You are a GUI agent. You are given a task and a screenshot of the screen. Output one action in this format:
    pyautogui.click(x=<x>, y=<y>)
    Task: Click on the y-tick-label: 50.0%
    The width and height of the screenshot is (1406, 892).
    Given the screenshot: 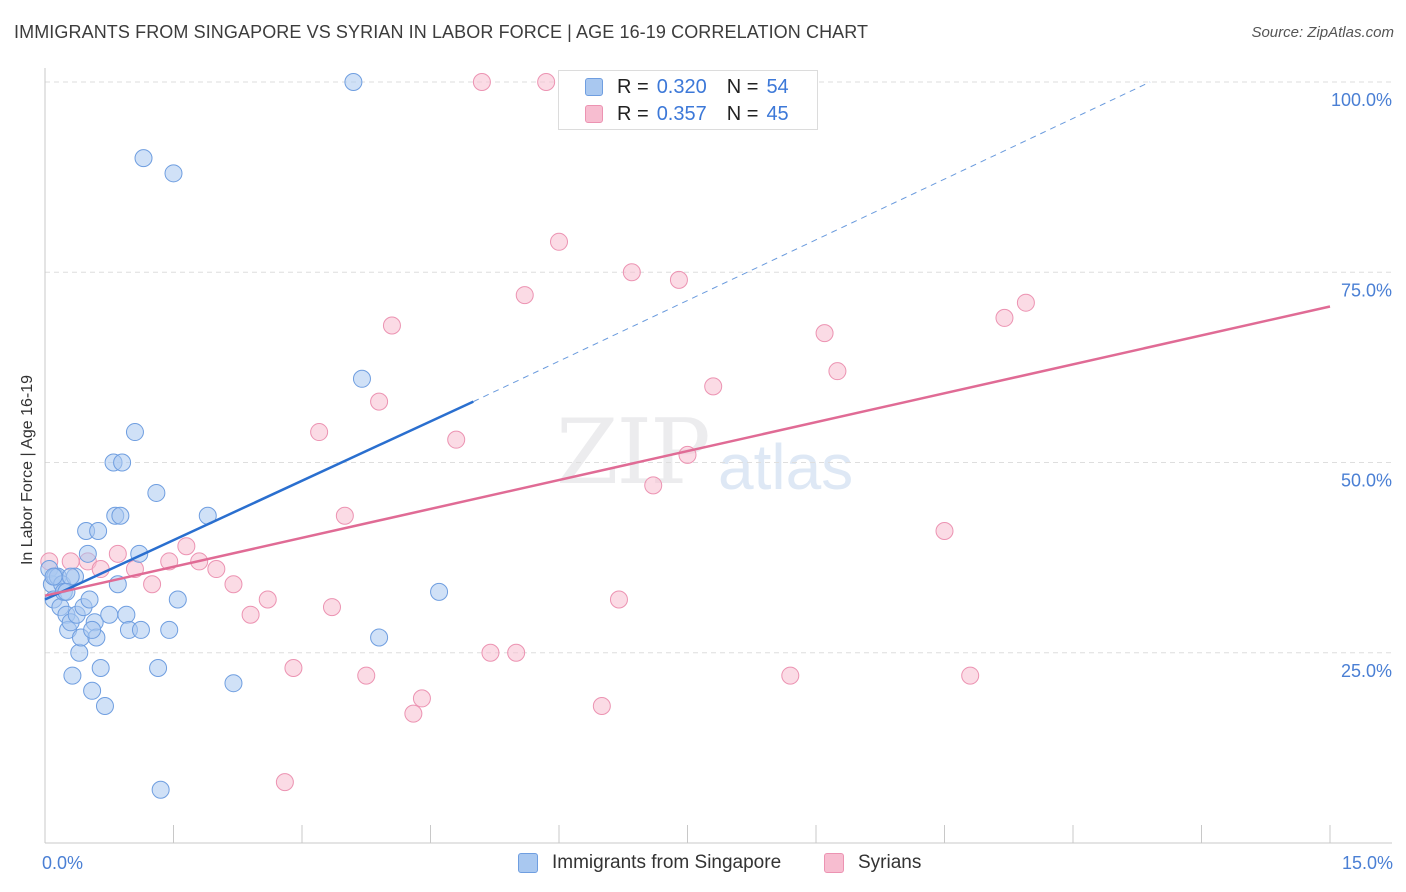 What is the action you would take?
    pyautogui.click(x=1366, y=481)
    